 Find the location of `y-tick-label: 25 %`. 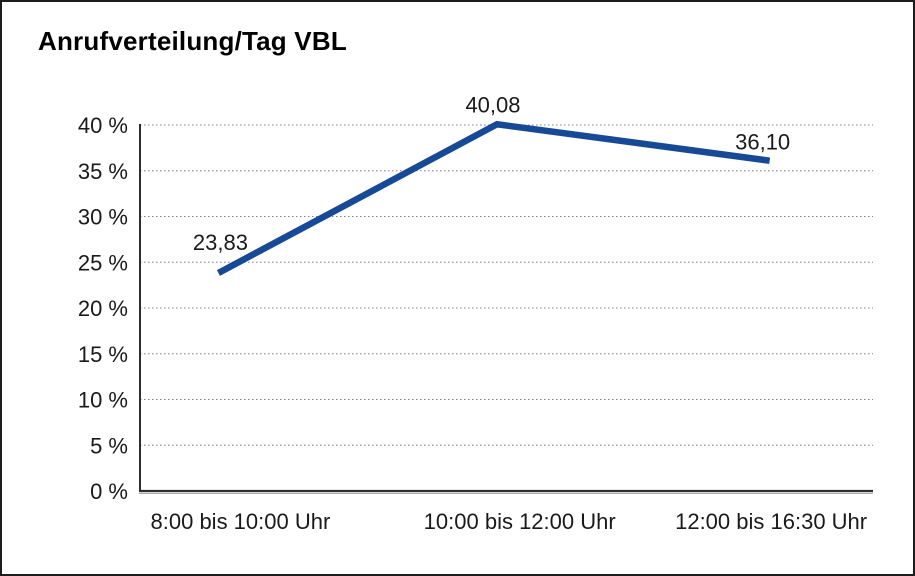

y-tick-label: 25 % is located at coordinates (103, 262).